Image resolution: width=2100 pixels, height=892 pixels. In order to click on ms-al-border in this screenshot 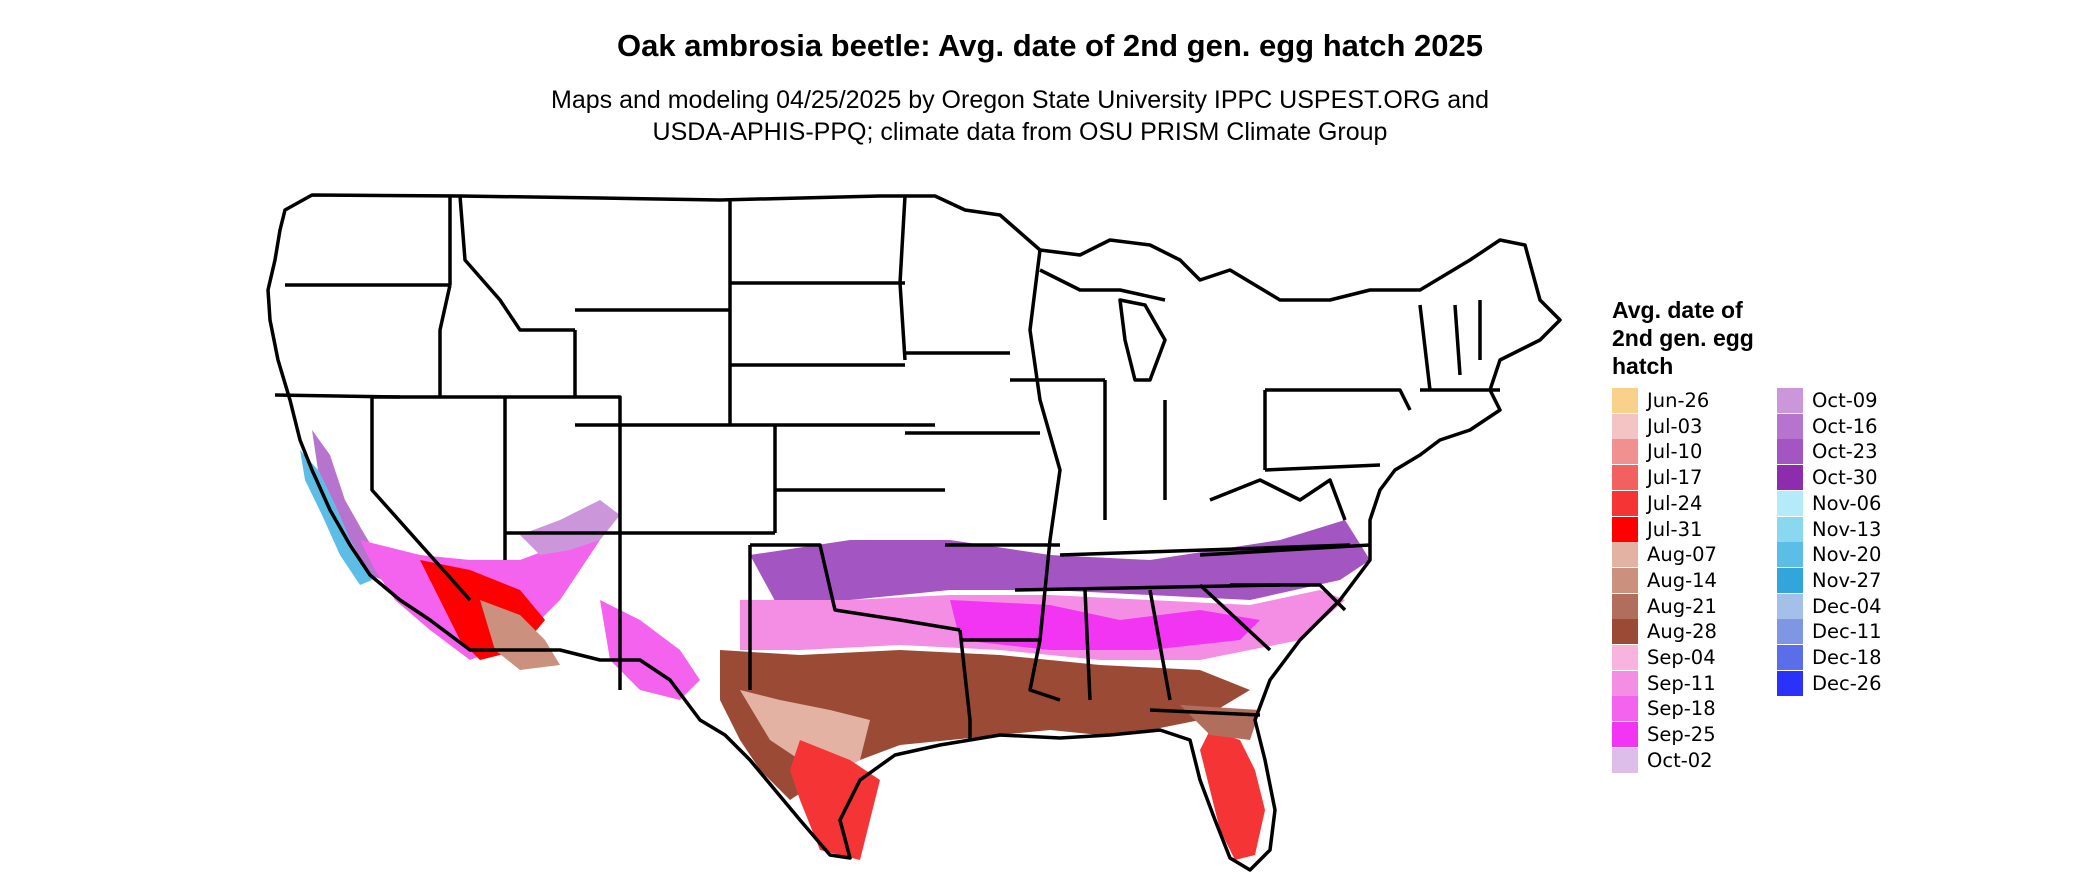, I will do `click(1087, 645)`.